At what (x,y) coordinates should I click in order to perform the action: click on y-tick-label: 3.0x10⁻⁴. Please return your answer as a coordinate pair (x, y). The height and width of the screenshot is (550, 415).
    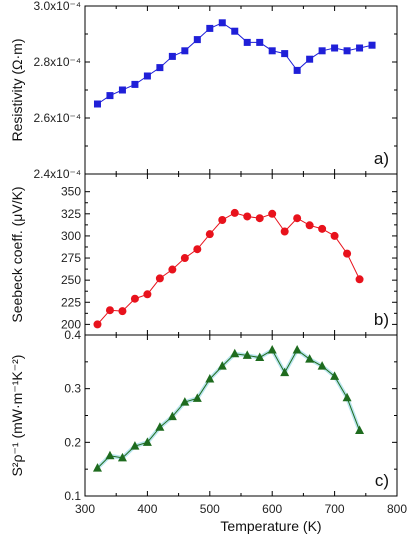
    Looking at the image, I should click on (57, 6).